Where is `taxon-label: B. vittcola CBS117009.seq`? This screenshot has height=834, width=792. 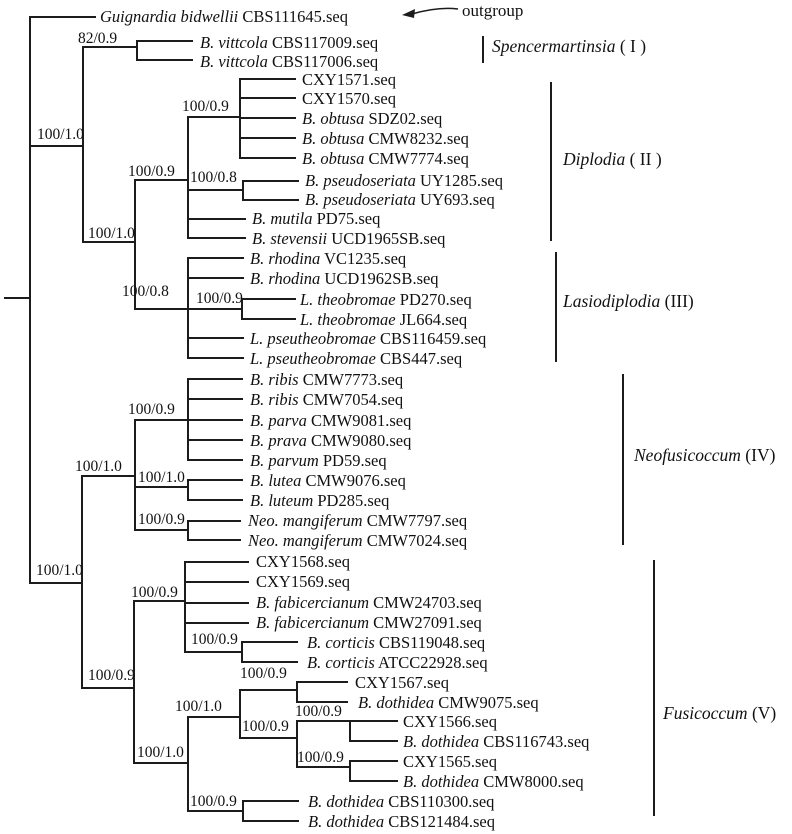
taxon-label: B. vittcola CBS117009.seq is located at coordinates (289, 42).